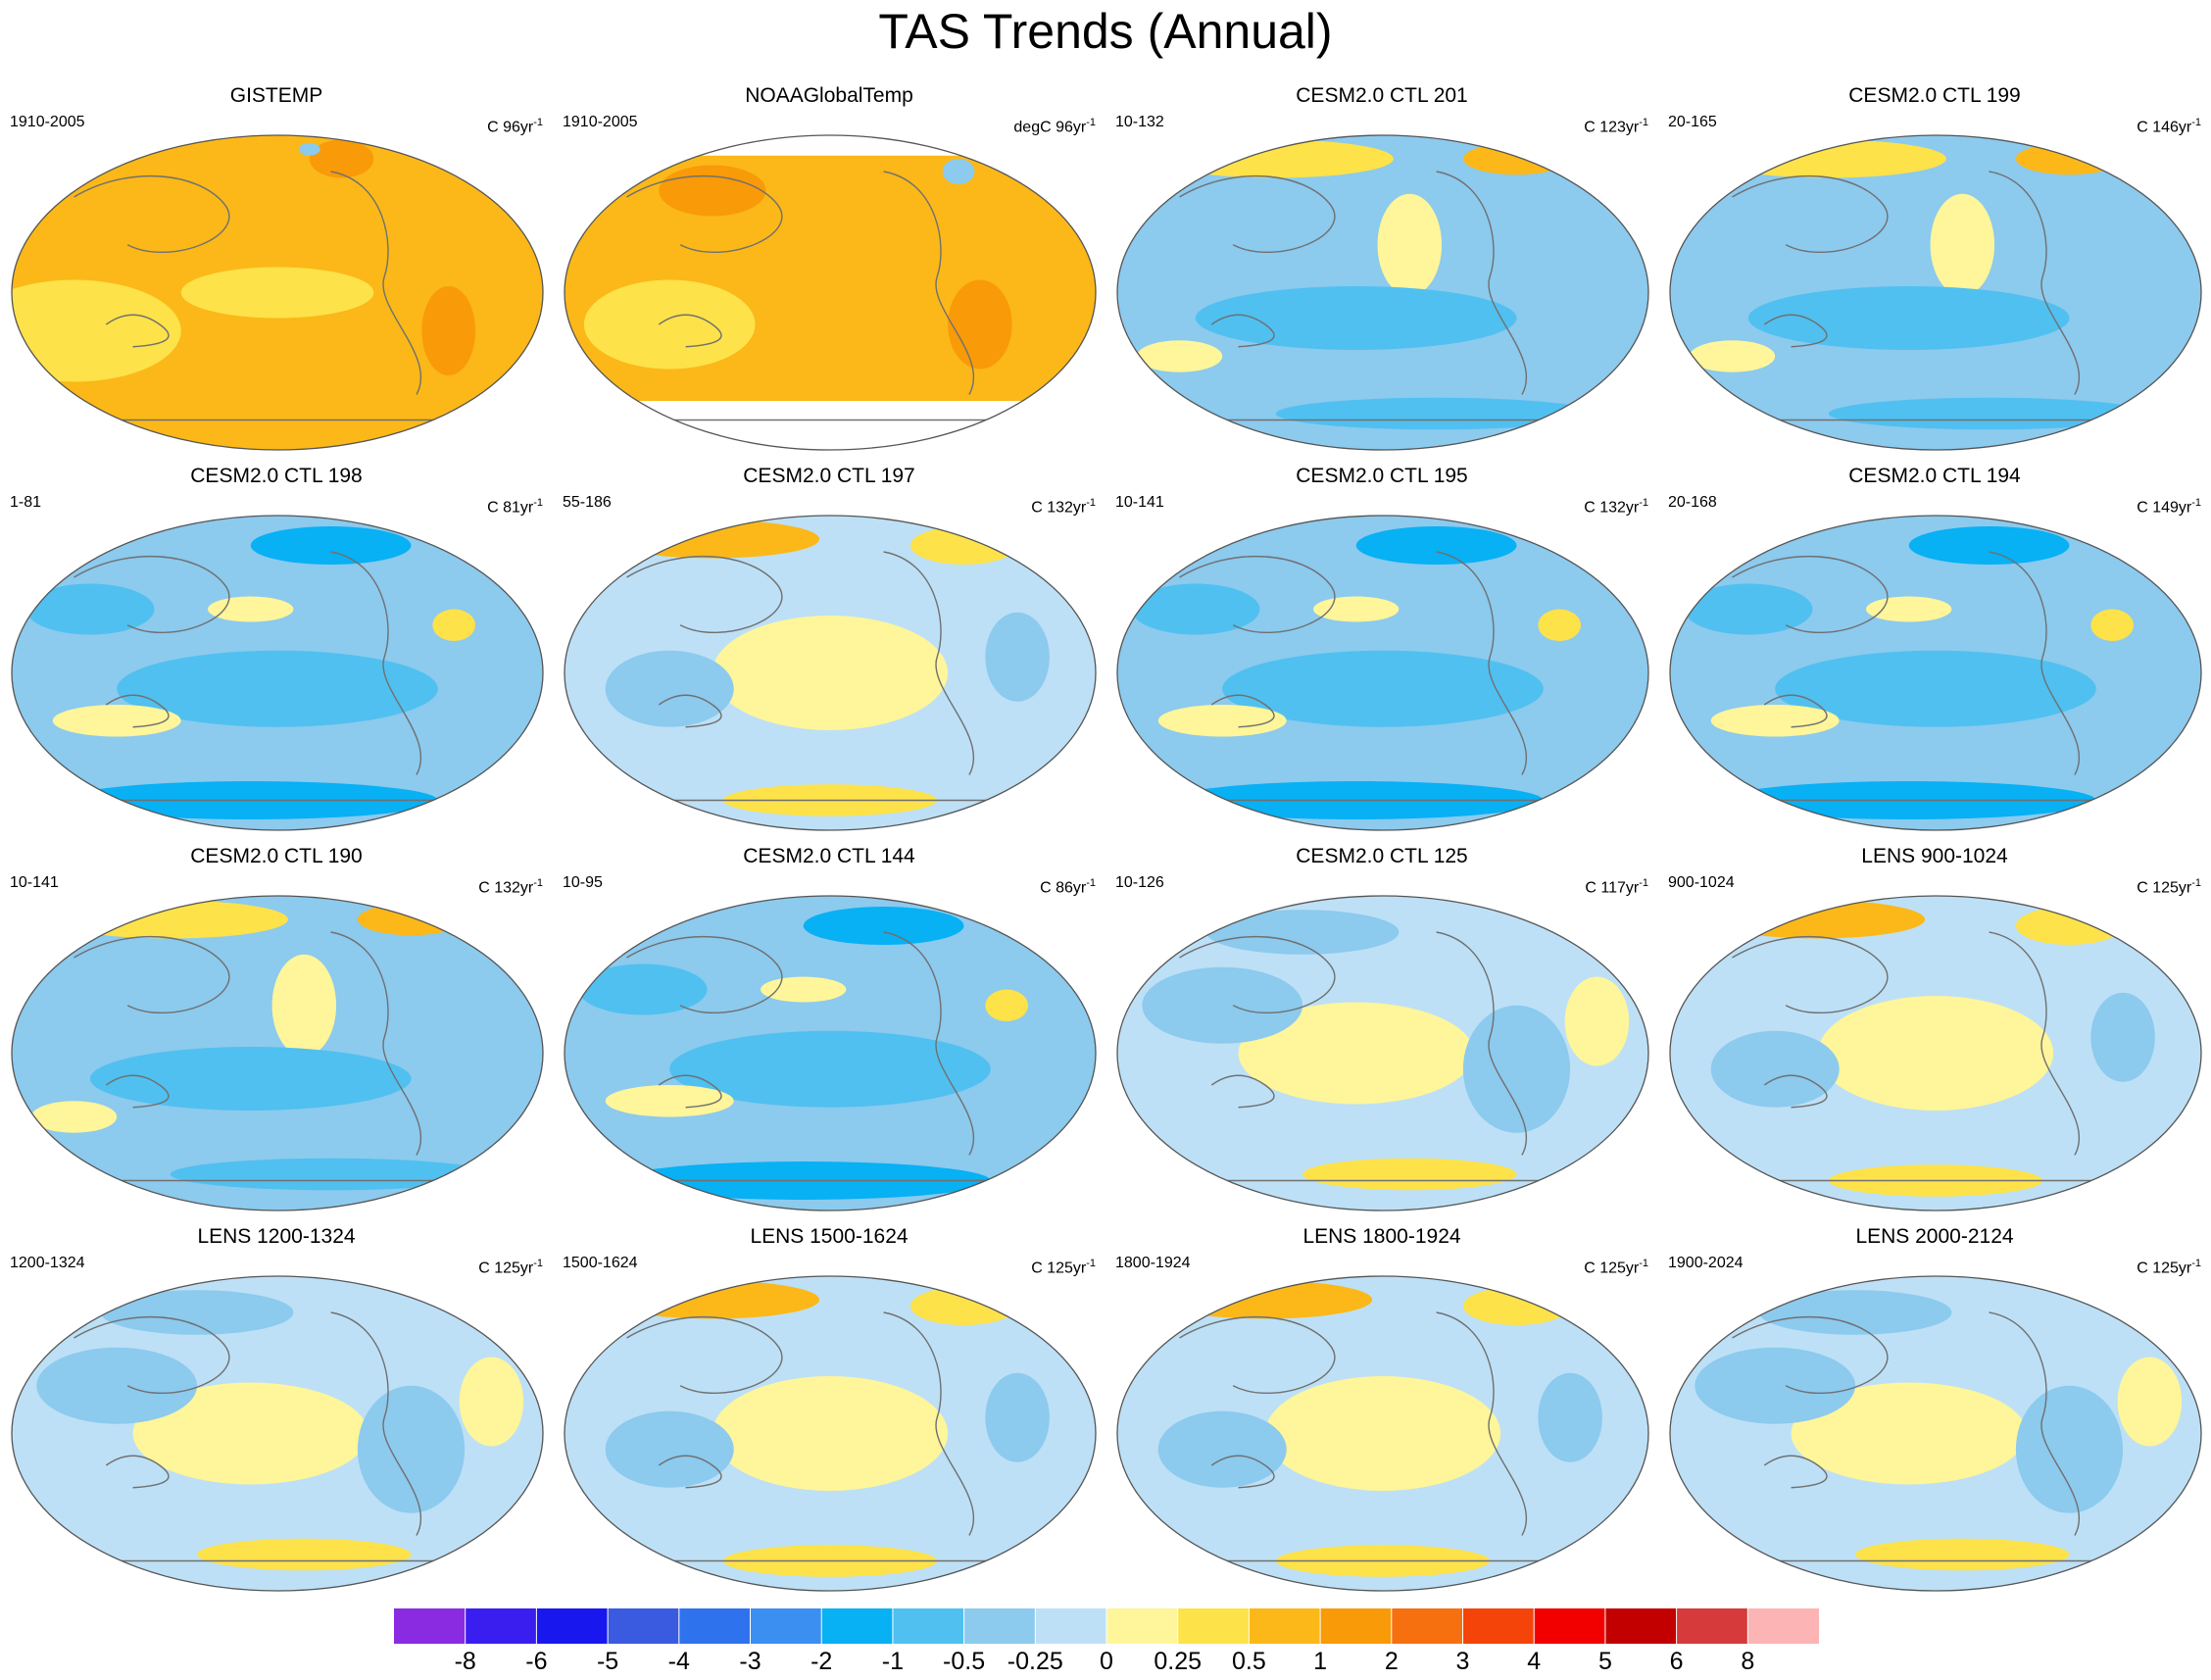  What do you see at coordinates (1382, 270) in the screenshot?
I see `map-panel: CESM2.0 CTL 201 10-132 C 123yr-1` at bounding box center [1382, 270].